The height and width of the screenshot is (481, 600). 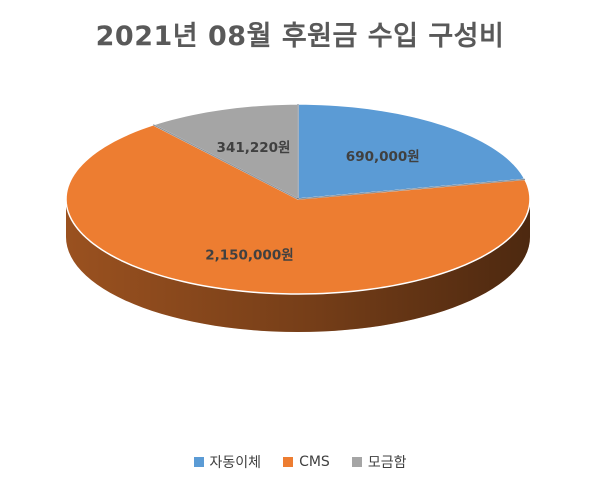 What do you see at coordinates (249, 255) in the screenshot?
I see `data-label-1: 2,150,000원` at bounding box center [249, 255].